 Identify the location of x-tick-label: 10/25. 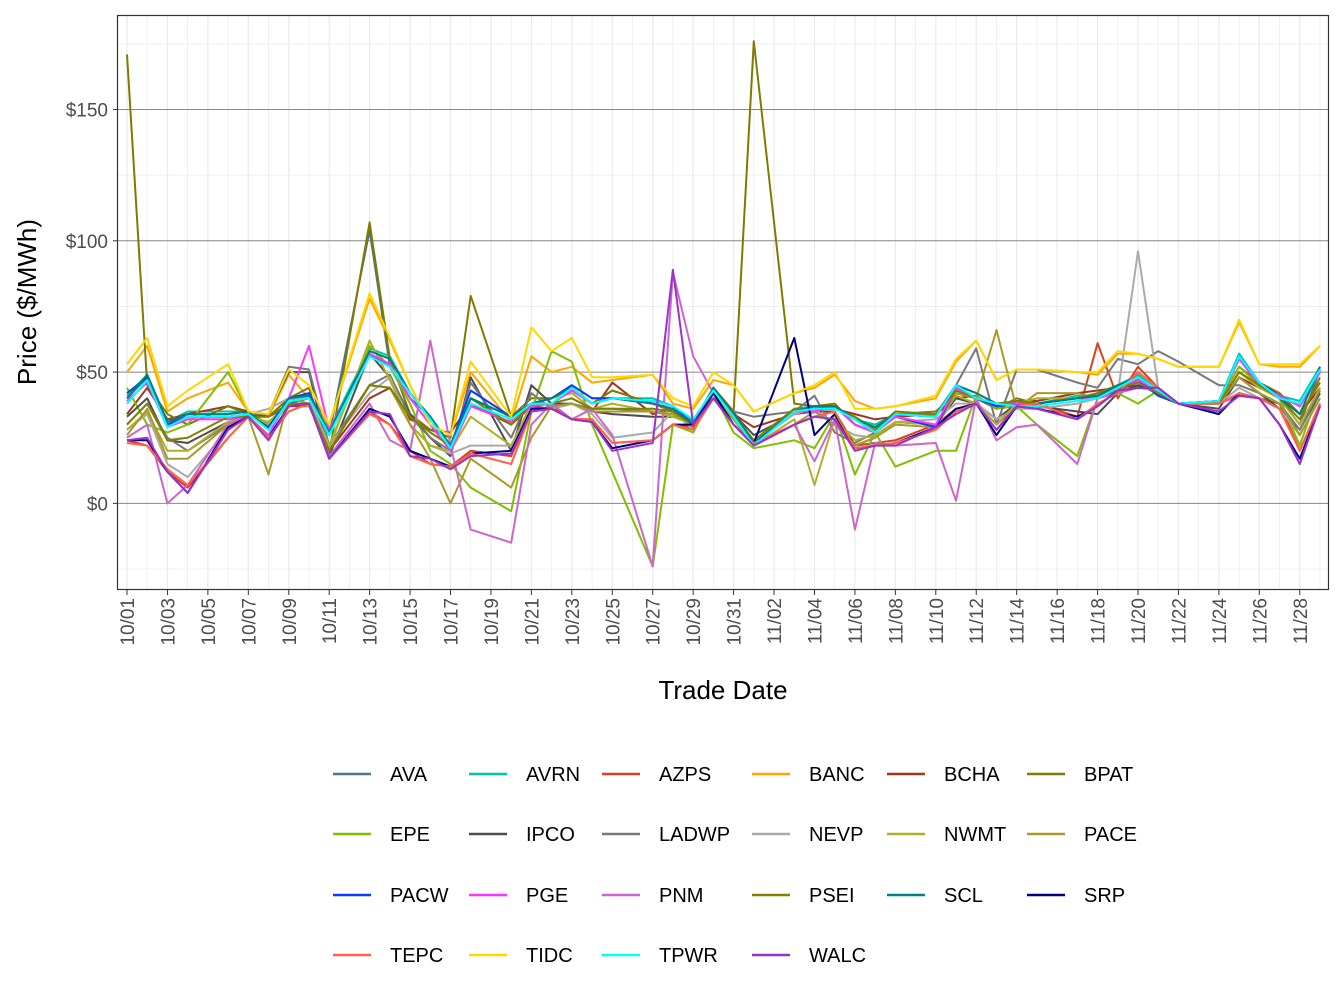
(613, 622).